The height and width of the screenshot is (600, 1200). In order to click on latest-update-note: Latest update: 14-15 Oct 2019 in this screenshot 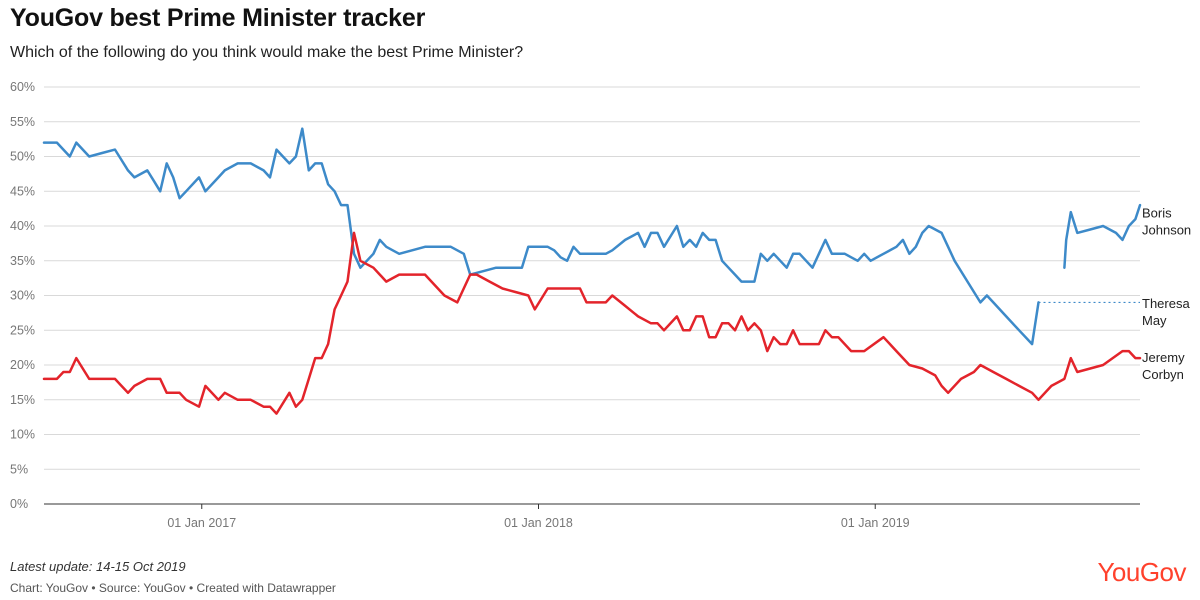, I will do `click(98, 566)`.